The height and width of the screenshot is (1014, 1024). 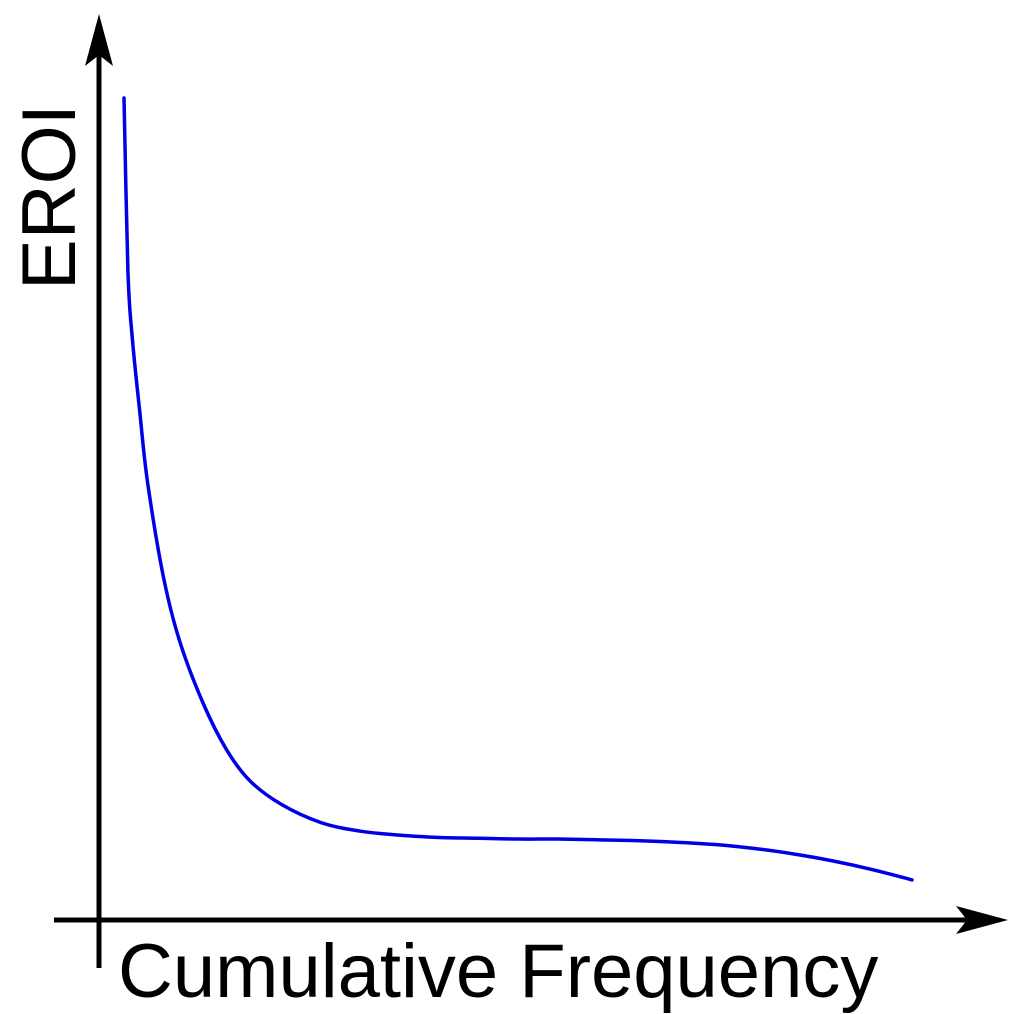 What do you see at coordinates (982, 920) in the screenshot?
I see `x-axis-arrowhead` at bounding box center [982, 920].